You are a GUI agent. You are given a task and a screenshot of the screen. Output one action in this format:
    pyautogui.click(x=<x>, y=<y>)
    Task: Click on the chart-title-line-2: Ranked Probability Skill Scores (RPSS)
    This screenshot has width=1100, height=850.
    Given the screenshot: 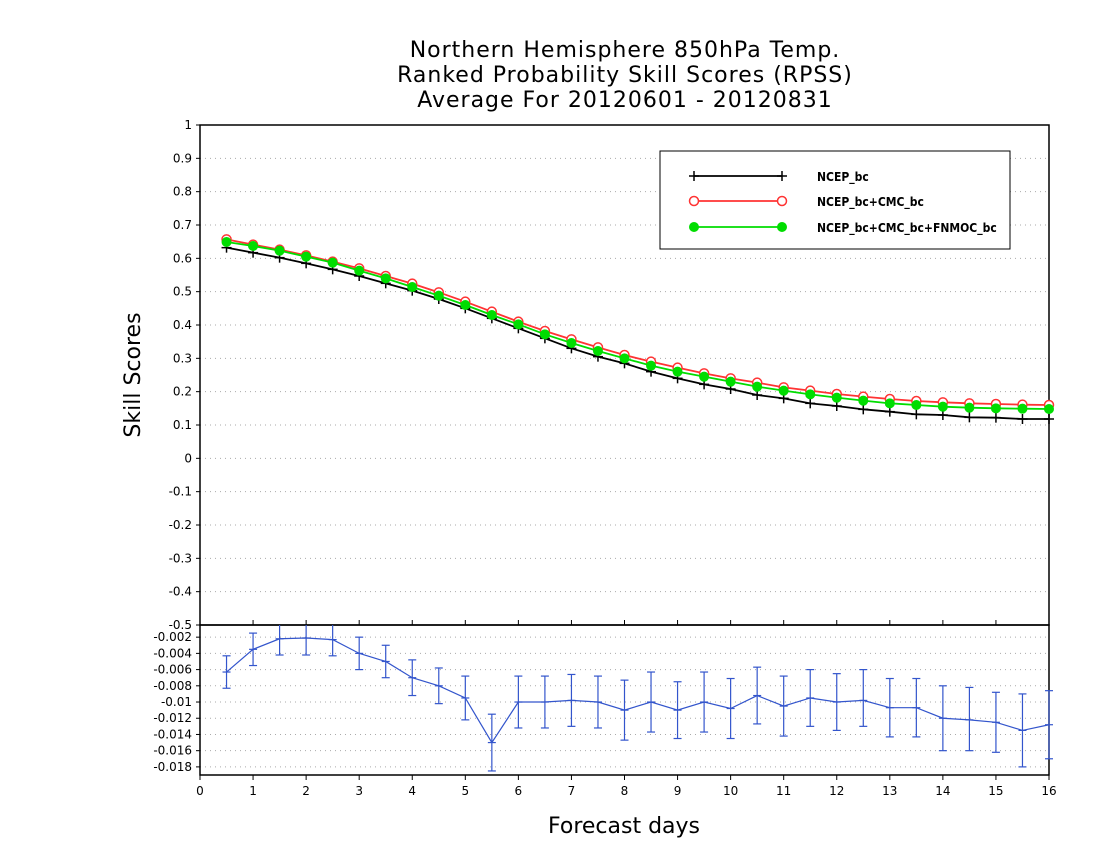 What is the action you would take?
    pyautogui.click(x=625, y=75)
    